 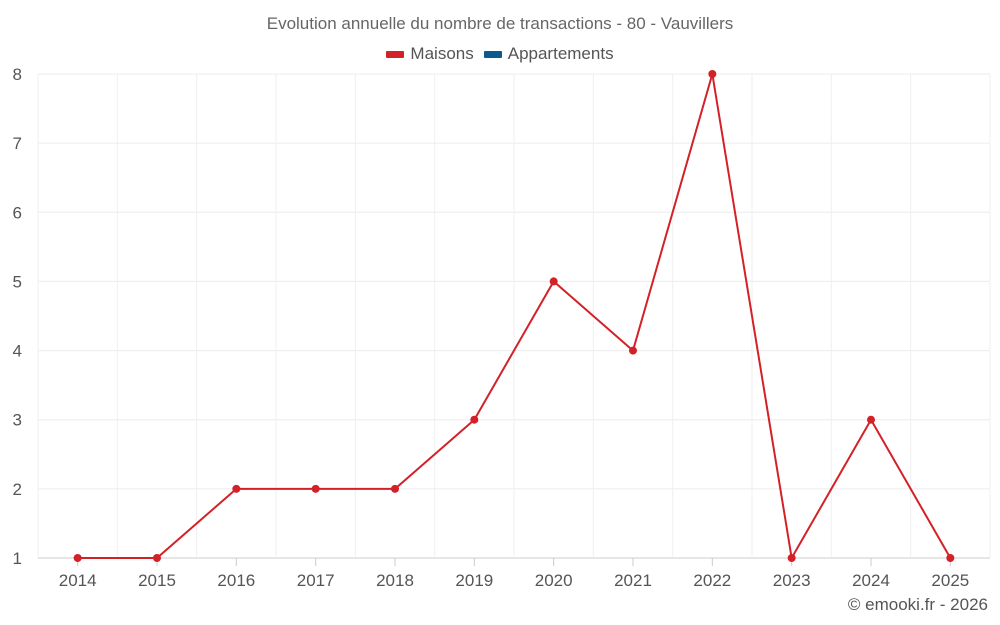 What do you see at coordinates (17, 74) in the screenshot?
I see `y-tick-label: 8` at bounding box center [17, 74].